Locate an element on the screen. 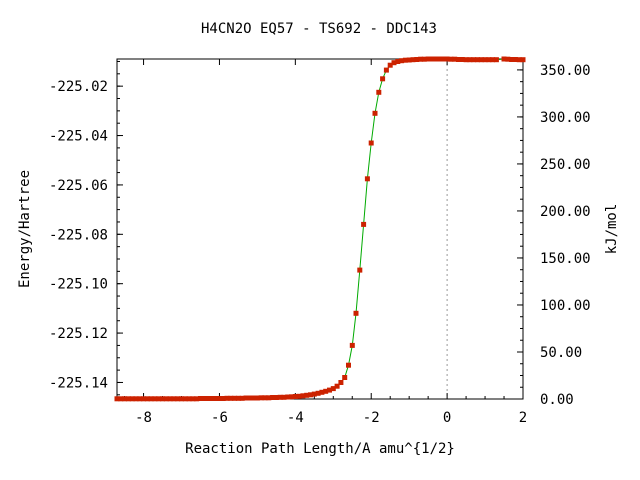 The height and width of the screenshot is (480, 640). x-axis-label: Reaction Path Length/A amu^{1/2} is located at coordinates (320, 449).